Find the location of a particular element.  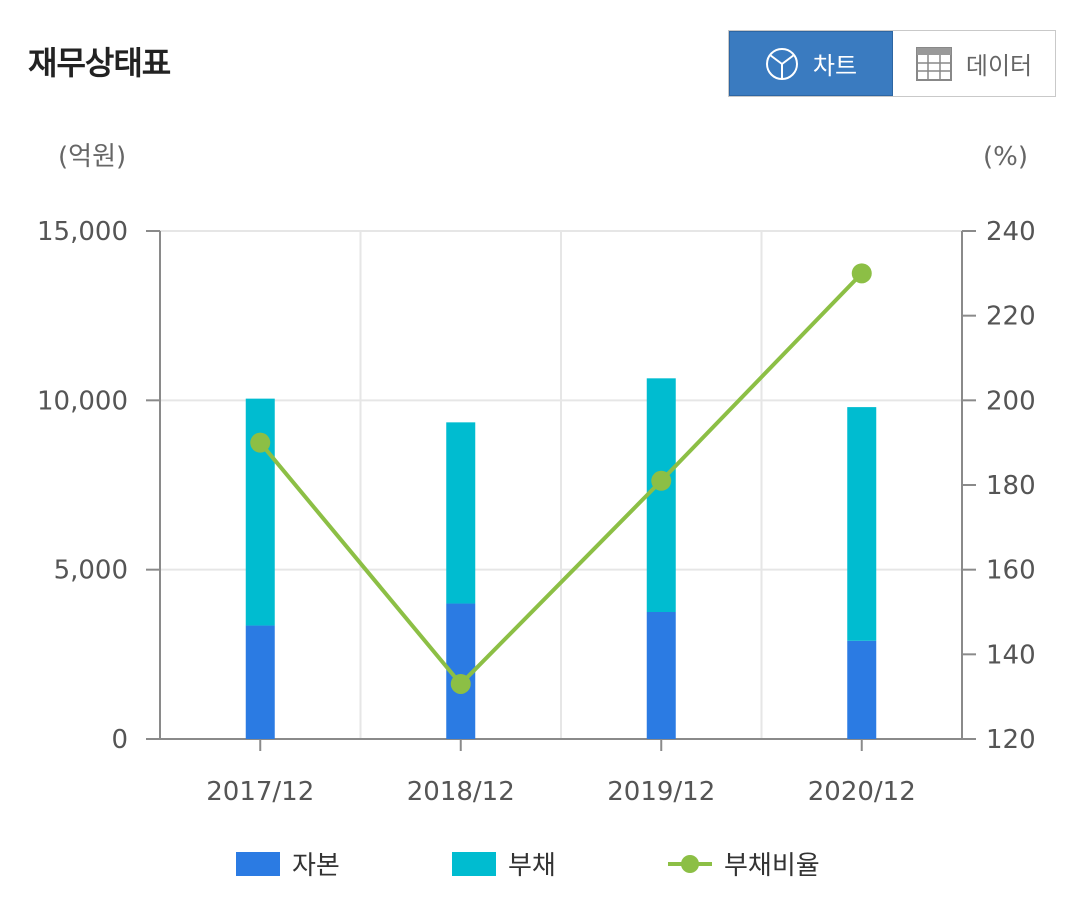

chart-view-button: 차트 is located at coordinates (811, 63).